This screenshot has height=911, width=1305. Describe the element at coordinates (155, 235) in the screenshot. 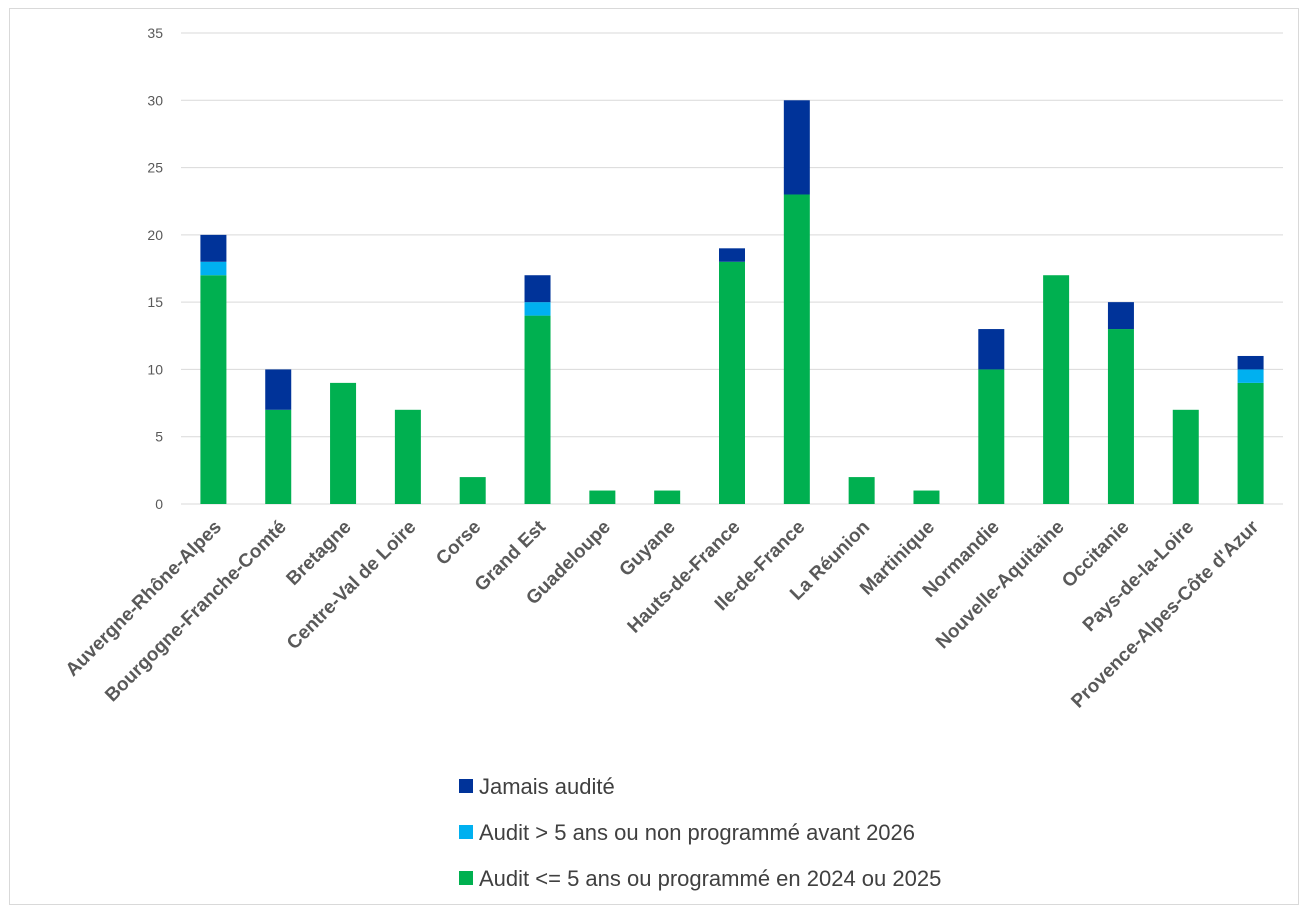

I see `y-tick-label: 20` at that location.